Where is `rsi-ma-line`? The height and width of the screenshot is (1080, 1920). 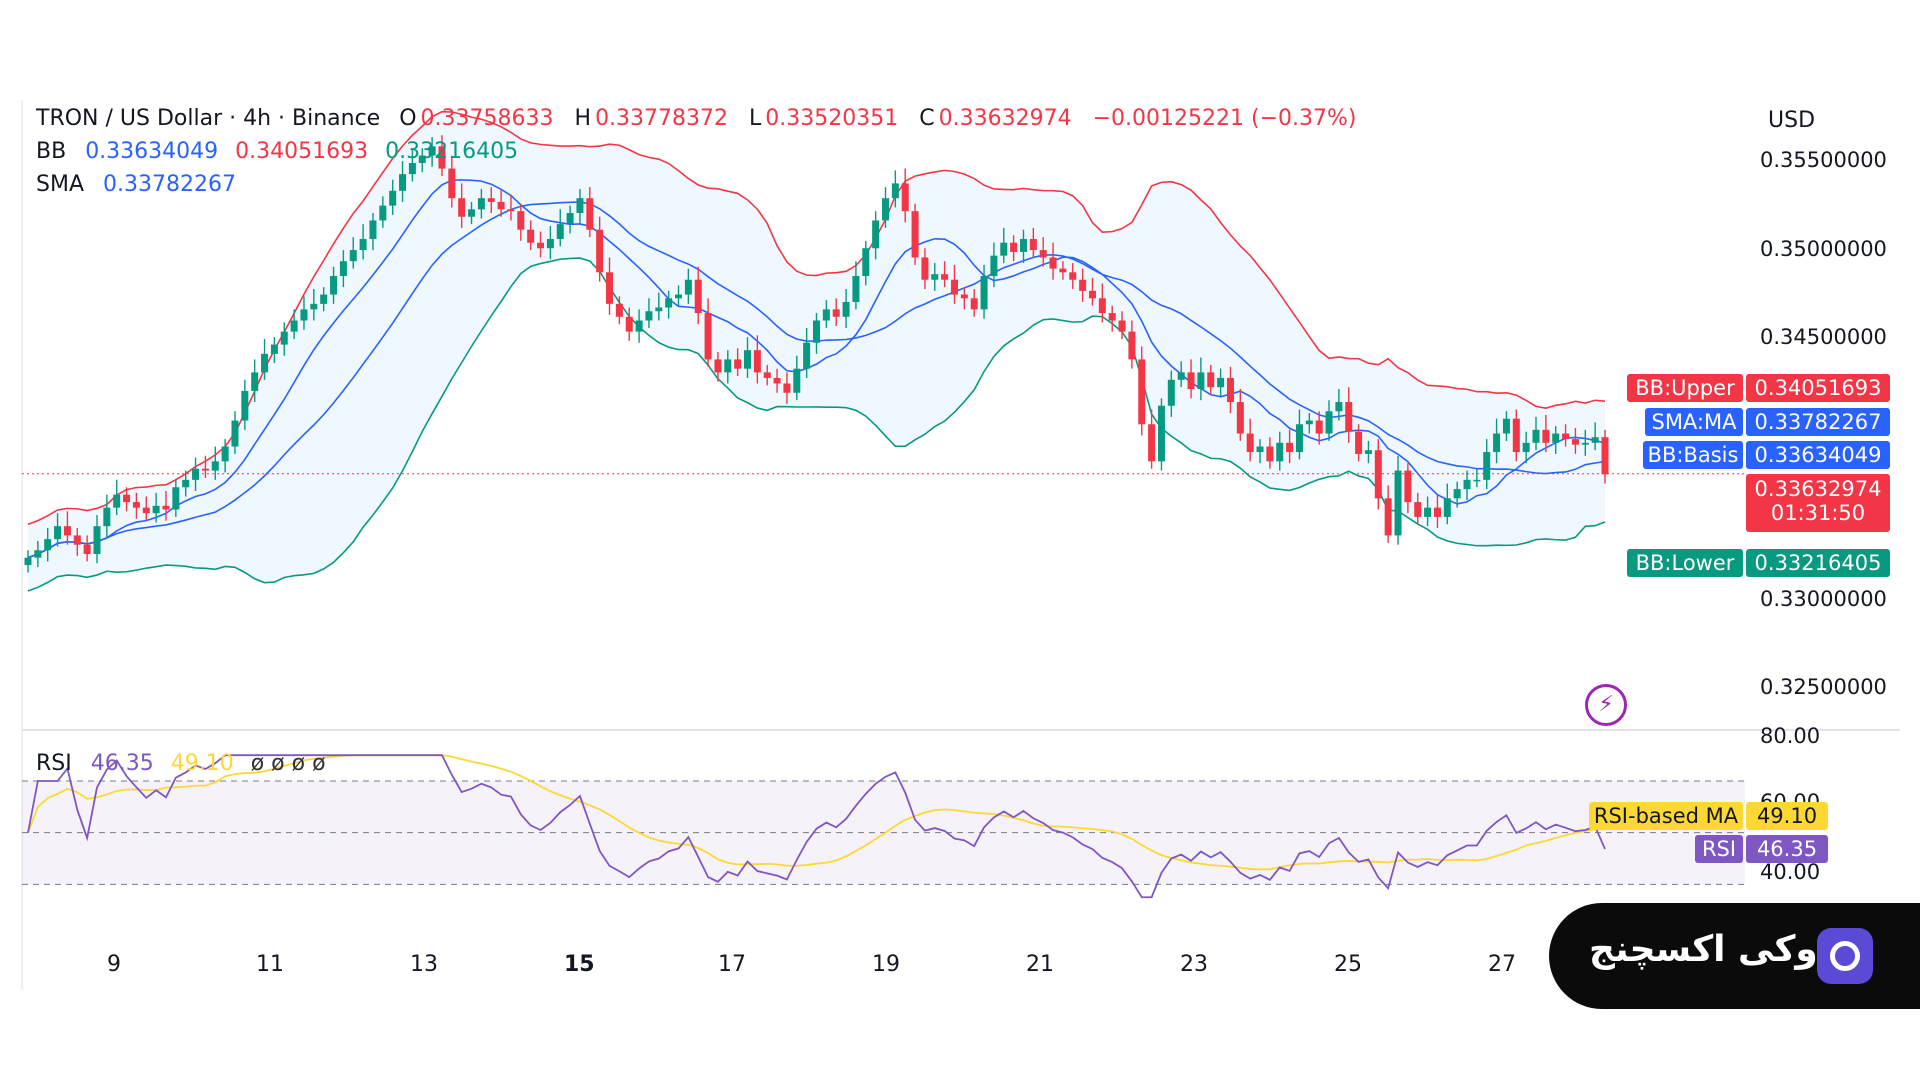
rsi-ma-line is located at coordinates (816, 812).